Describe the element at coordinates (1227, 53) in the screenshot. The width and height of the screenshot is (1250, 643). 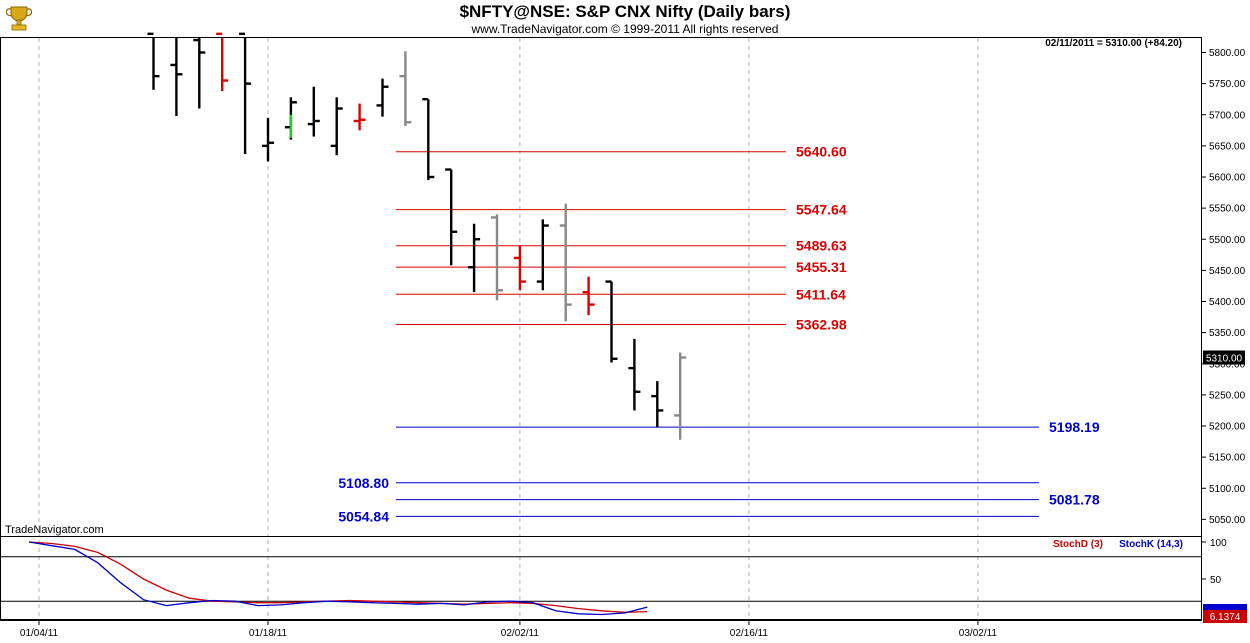
I see `price-tick-label: 5800.00` at that location.